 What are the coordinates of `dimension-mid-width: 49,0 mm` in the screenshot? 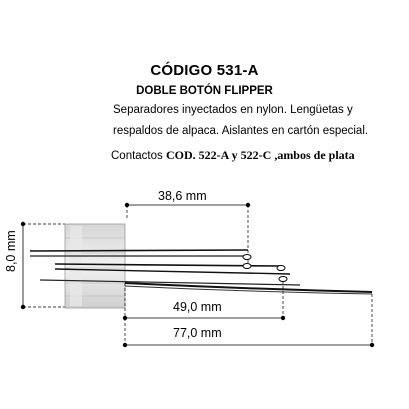 It's located at (204, 310).